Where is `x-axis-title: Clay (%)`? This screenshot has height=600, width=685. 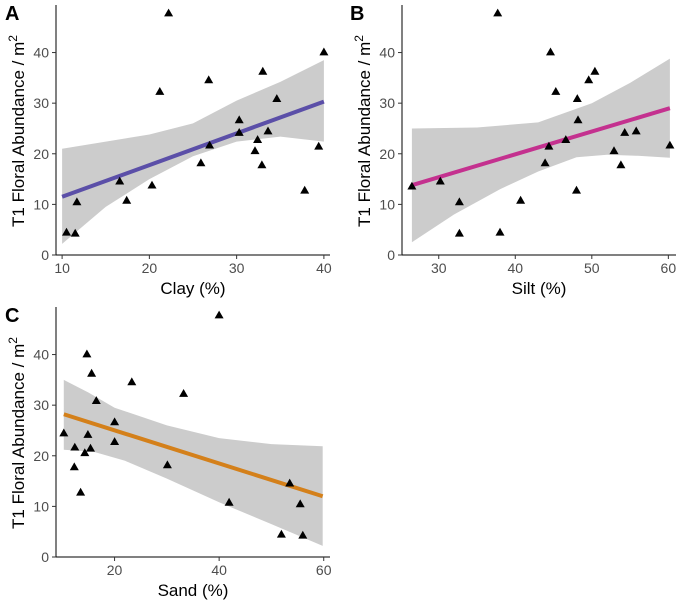 x-axis-title: Clay (%) is located at coordinates (192, 288).